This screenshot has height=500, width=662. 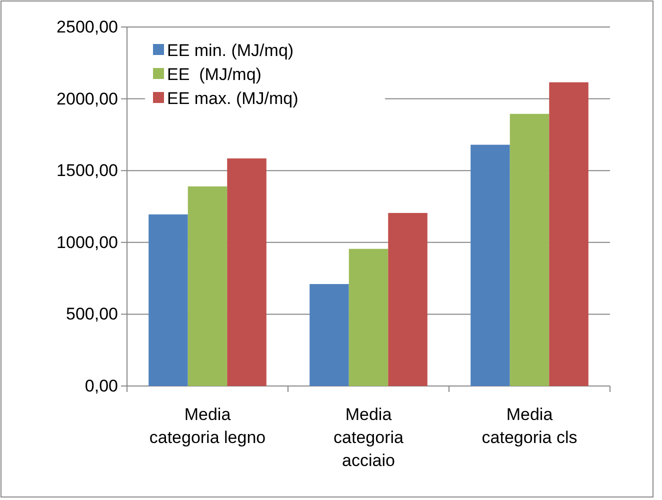 I want to click on legend-label: EE max. (MJ/mq), so click(x=232, y=98).